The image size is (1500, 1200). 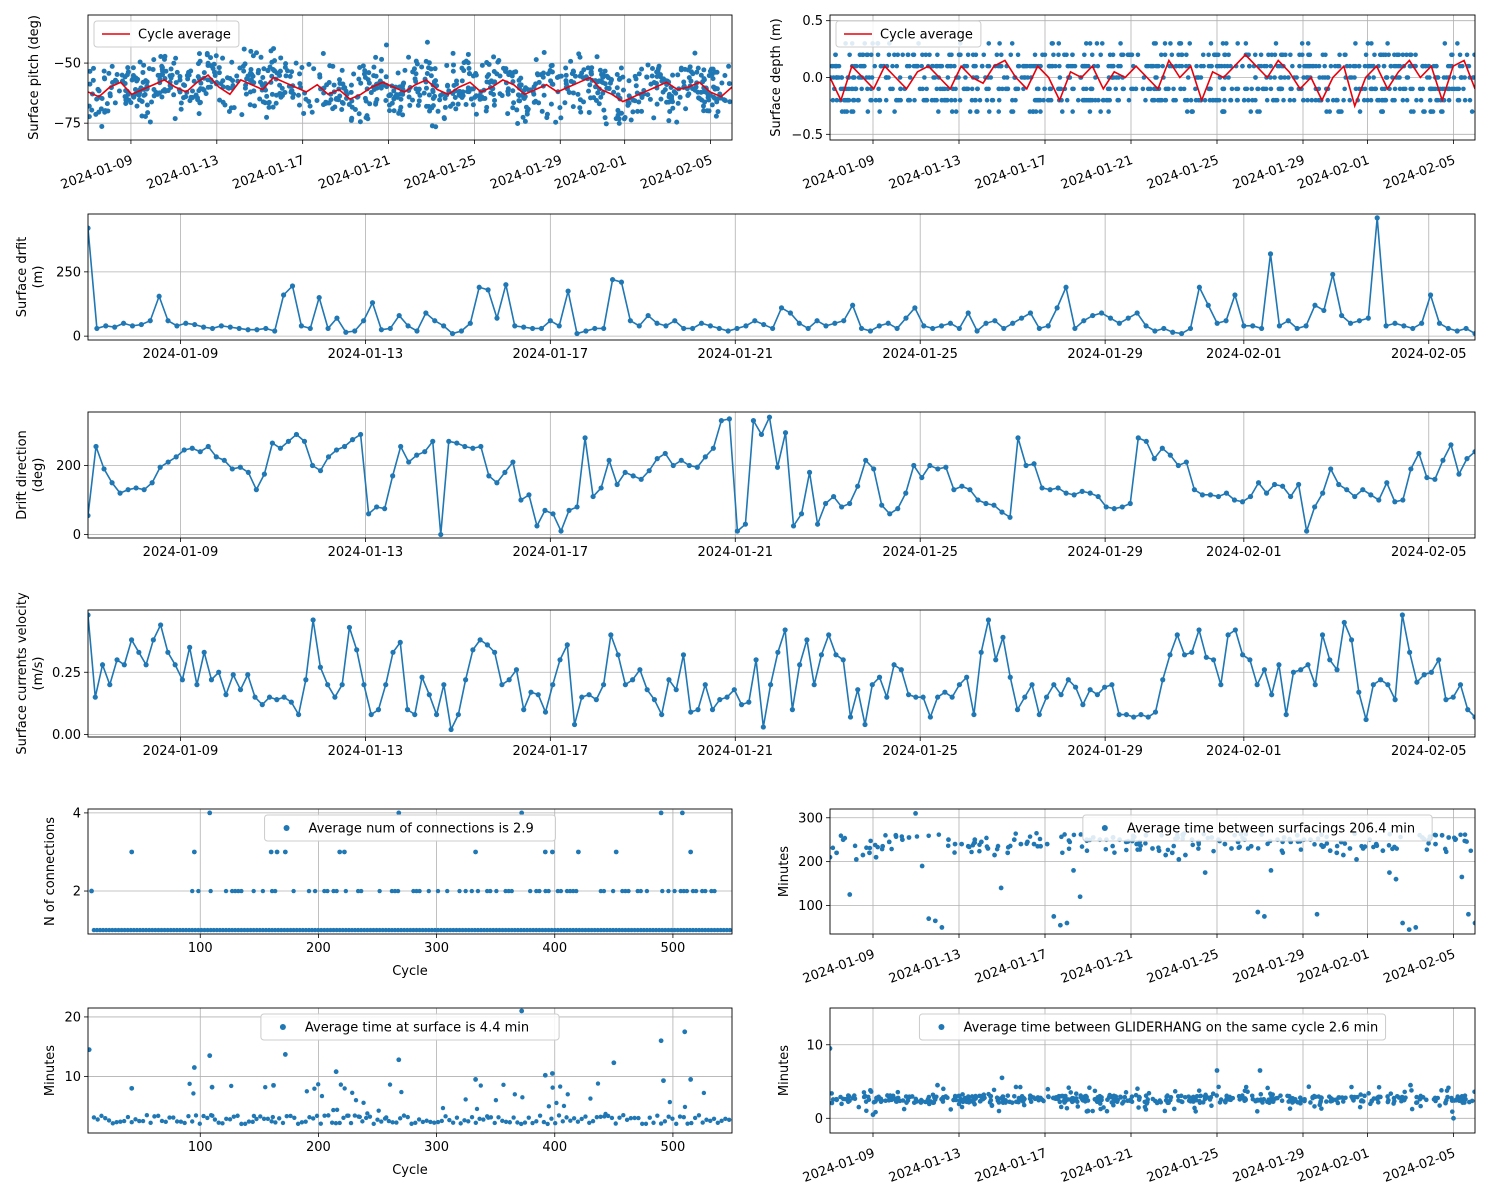 What do you see at coordinates (920, 552) in the screenshot?
I see `x-tick-label: 2024-01-25` at bounding box center [920, 552].